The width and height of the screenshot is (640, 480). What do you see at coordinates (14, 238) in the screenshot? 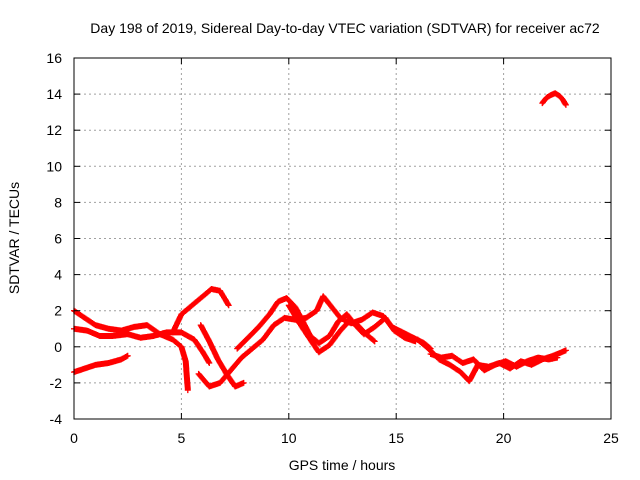
I see `y-axis-label: SDTVAR / TECUs` at bounding box center [14, 238].